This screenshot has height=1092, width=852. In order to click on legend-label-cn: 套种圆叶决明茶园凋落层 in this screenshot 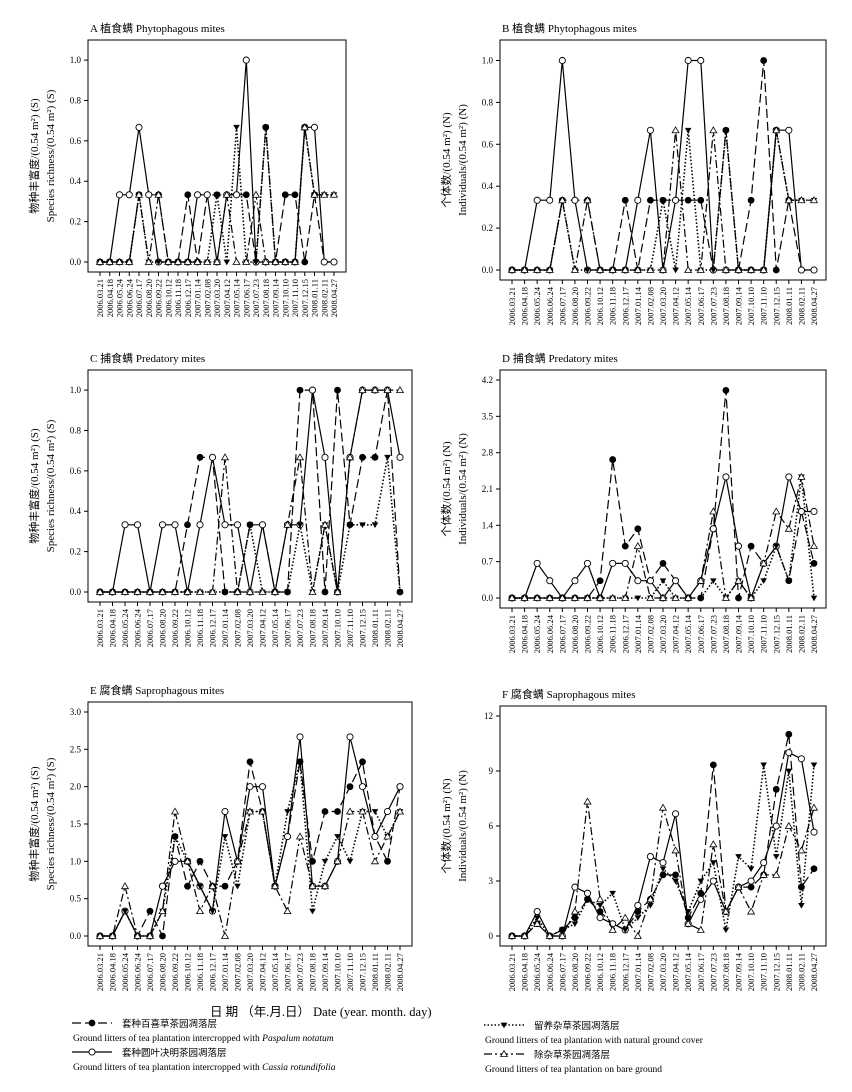, I will do `click(174, 1053)`.